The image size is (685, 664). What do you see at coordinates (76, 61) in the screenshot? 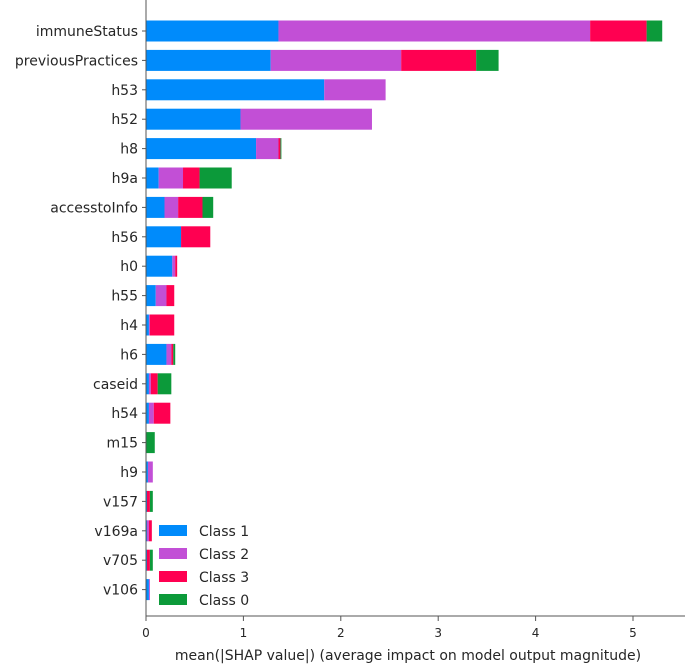
I see `y-tick-label: previousPractices` at bounding box center [76, 61].